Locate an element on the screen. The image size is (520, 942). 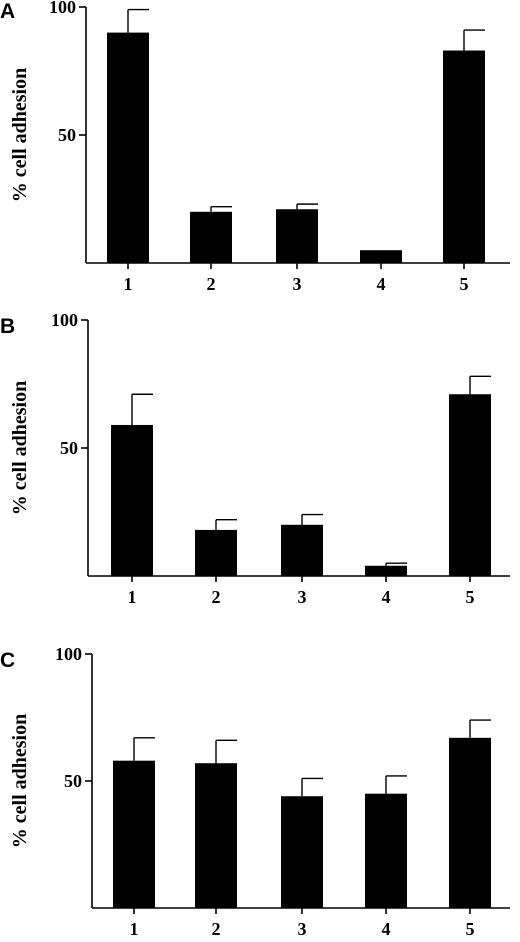
panel-label: A is located at coordinates (7, 11).